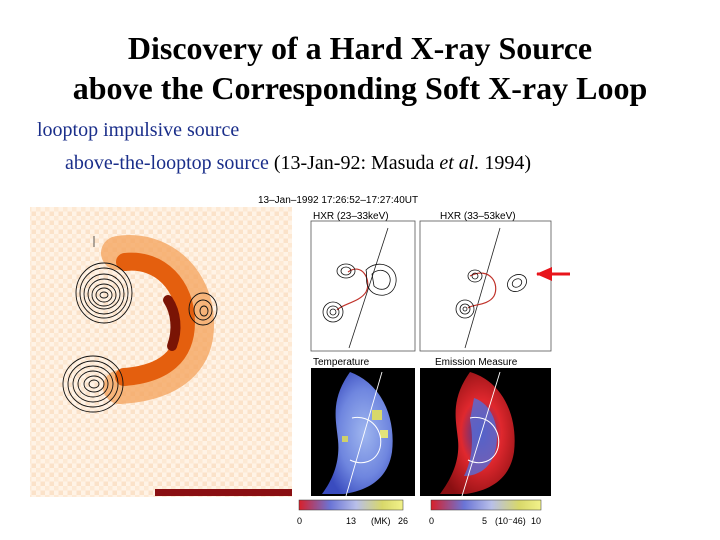  What do you see at coordinates (478, 216) in the screenshot?
I see `panel-hxr-high-label: HXR (33–53keV)` at bounding box center [478, 216].